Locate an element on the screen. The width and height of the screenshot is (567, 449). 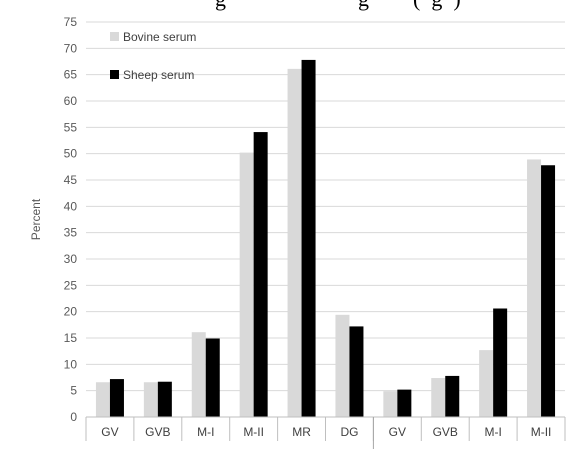
y-axis-title: Percent is located at coordinates (36, 219).